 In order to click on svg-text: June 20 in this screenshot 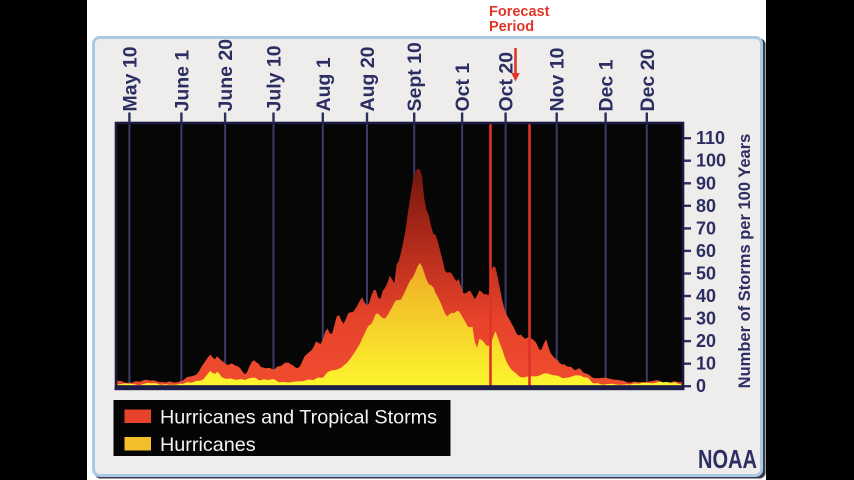, I will do `click(226, 75)`.